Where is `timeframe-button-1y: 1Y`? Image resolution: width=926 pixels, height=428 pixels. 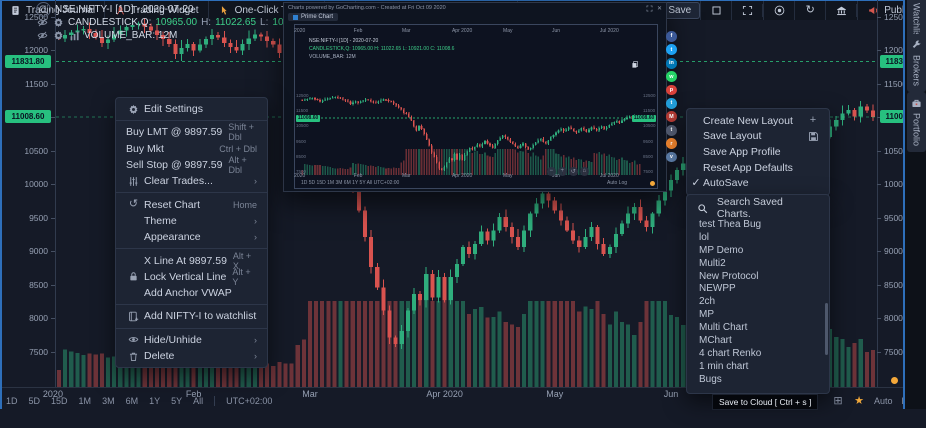 timeframe-button-1y: 1Y is located at coordinates (155, 401).